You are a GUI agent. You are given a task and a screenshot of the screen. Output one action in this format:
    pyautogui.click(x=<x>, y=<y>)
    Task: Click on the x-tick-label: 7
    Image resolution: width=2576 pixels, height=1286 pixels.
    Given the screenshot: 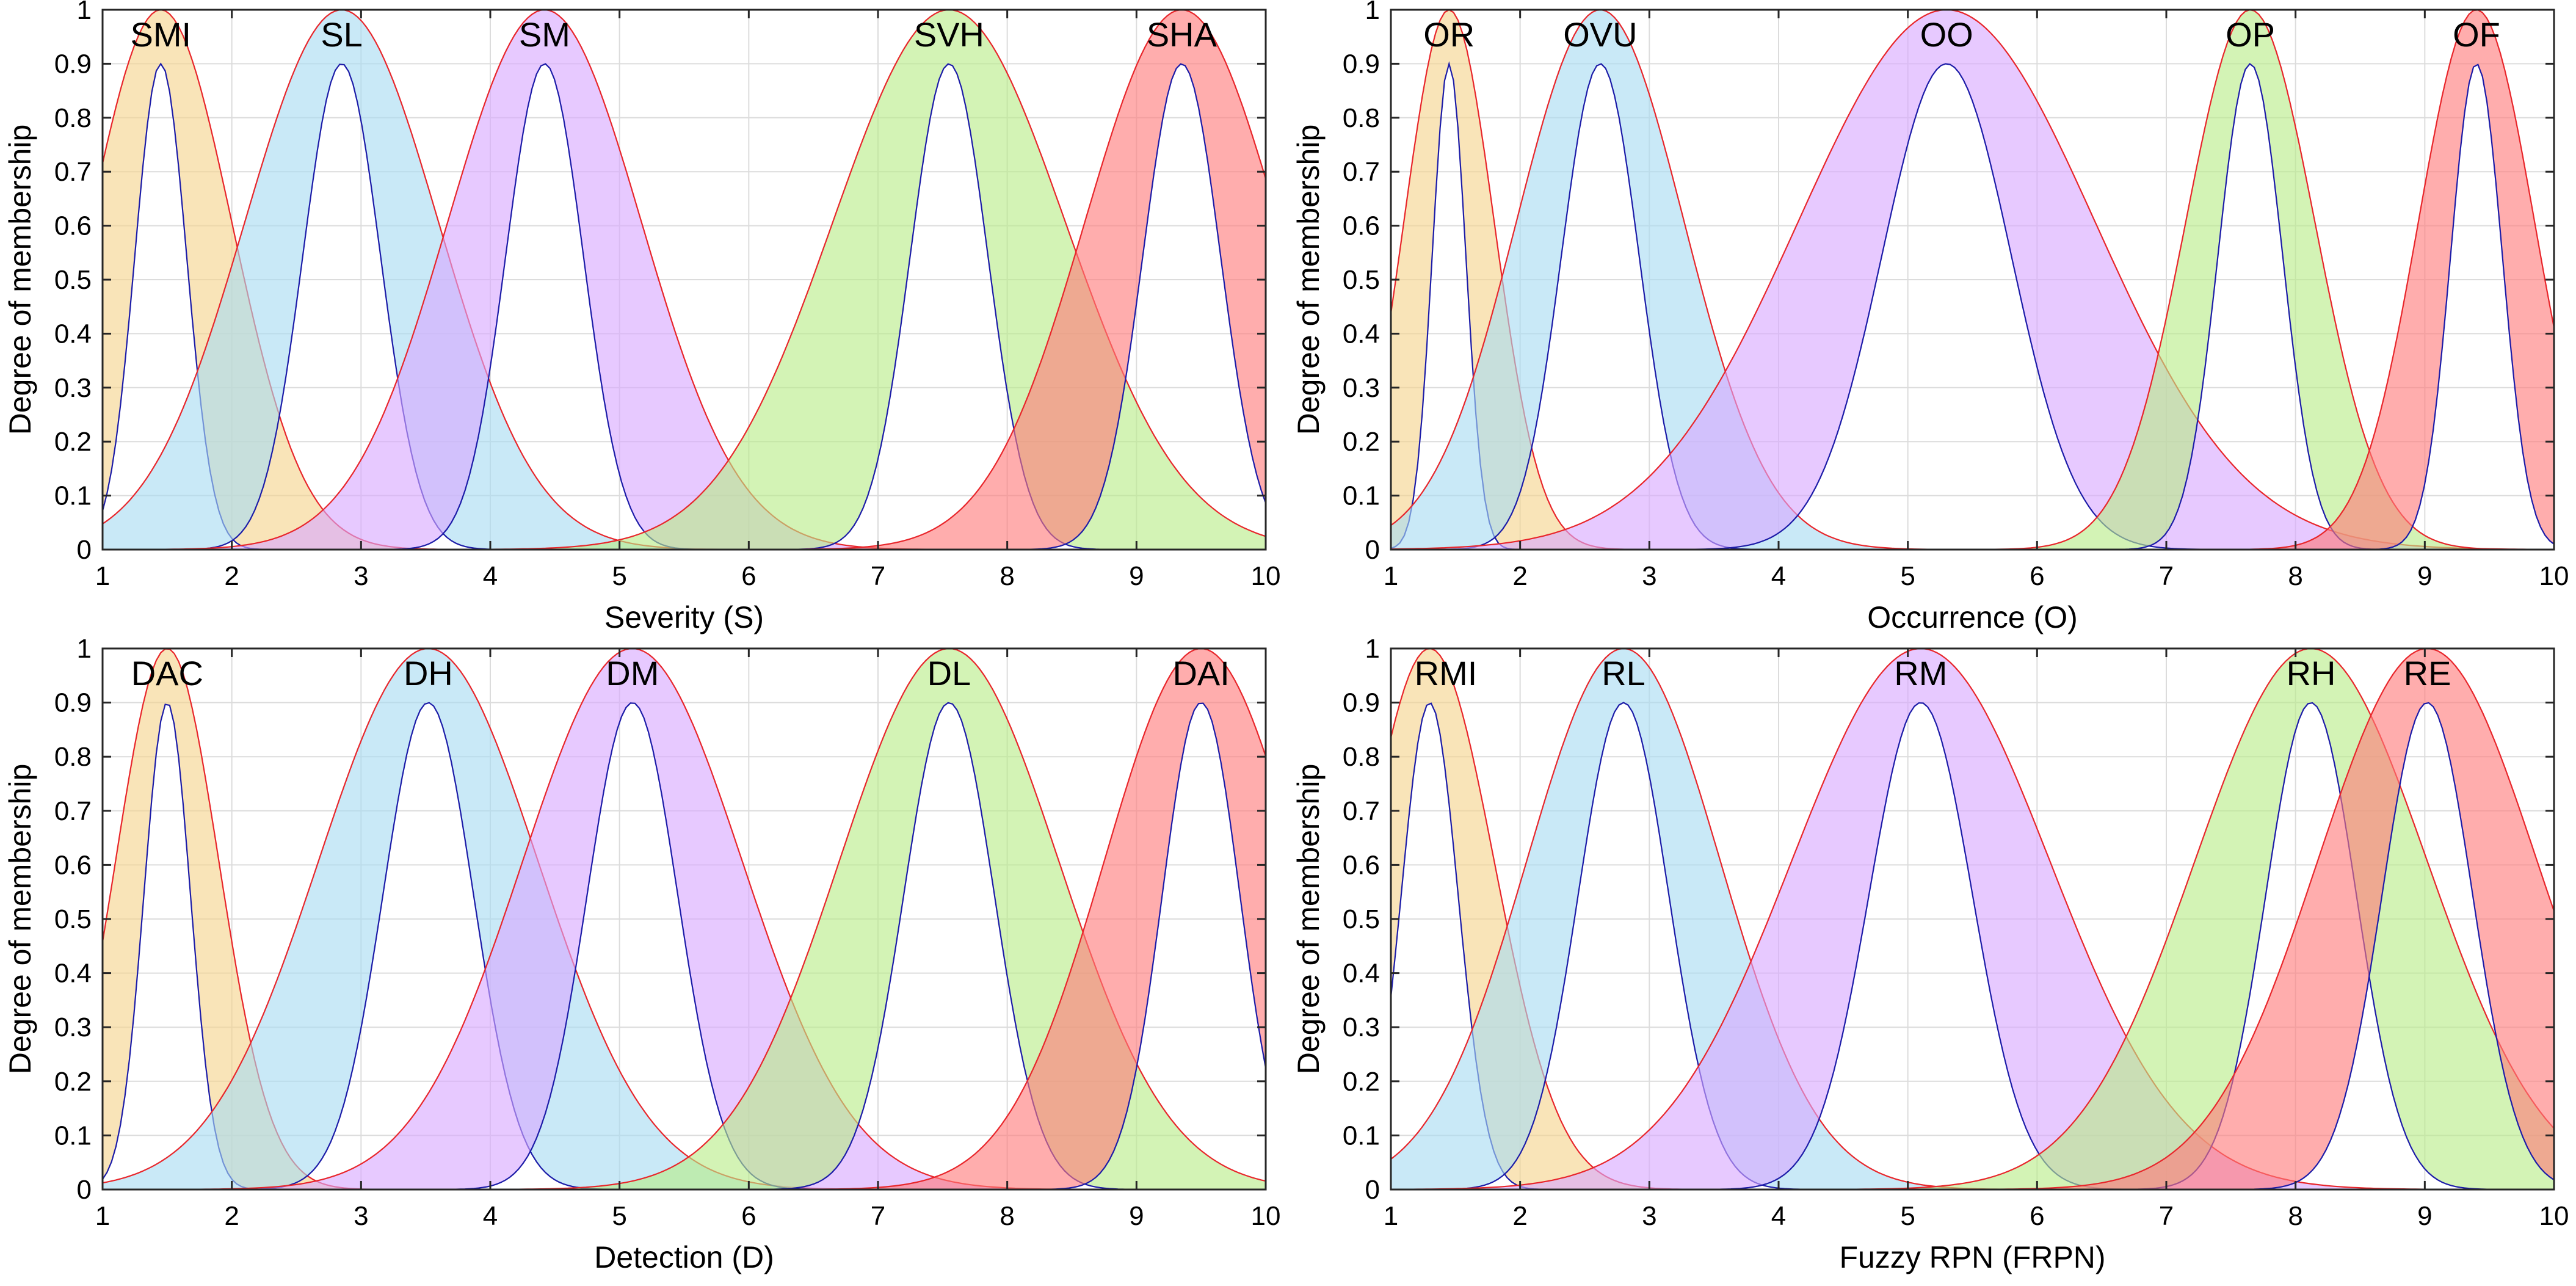 What is the action you would take?
    pyautogui.click(x=878, y=576)
    